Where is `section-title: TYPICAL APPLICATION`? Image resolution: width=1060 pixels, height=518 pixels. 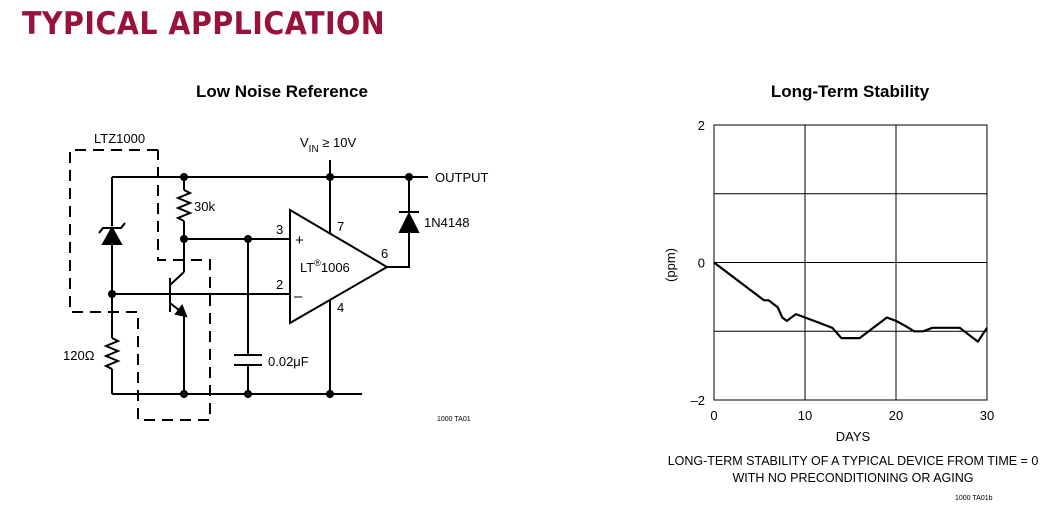
section-title: TYPICAL APPLICATION is located at coordinates (204, 24).